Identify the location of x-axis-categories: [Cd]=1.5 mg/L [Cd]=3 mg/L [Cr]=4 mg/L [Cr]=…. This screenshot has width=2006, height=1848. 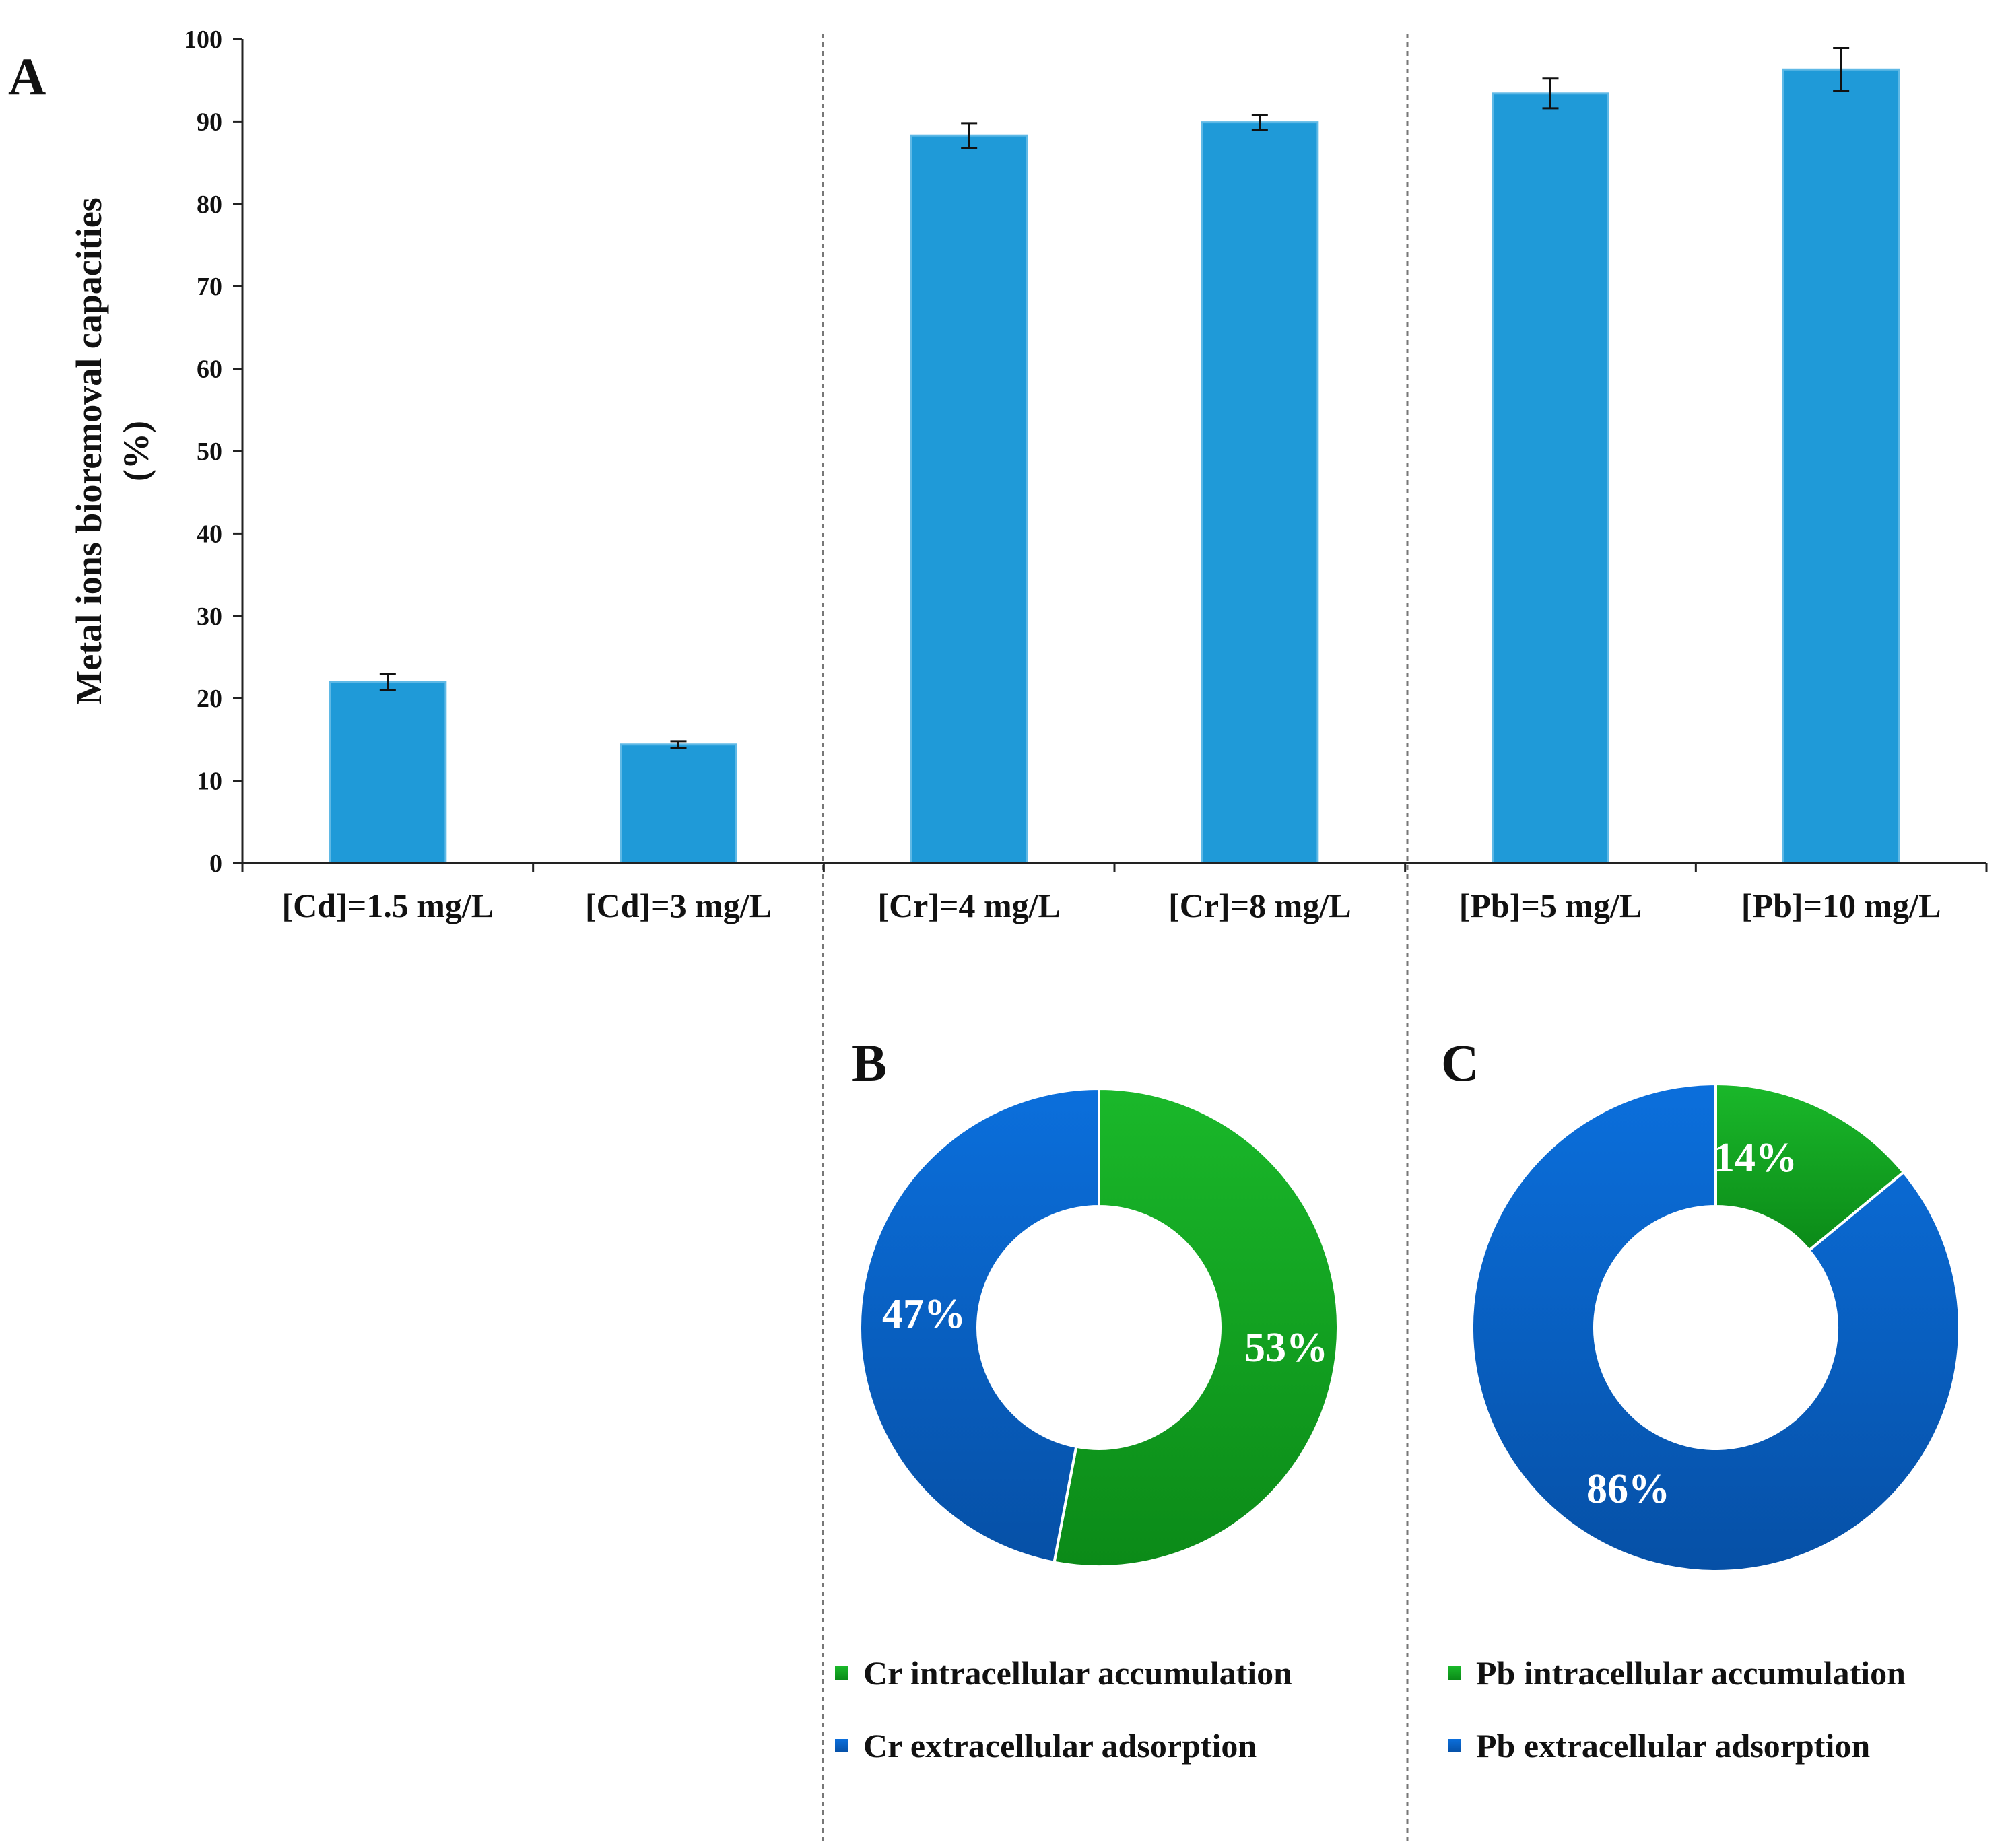
(1115, 894).